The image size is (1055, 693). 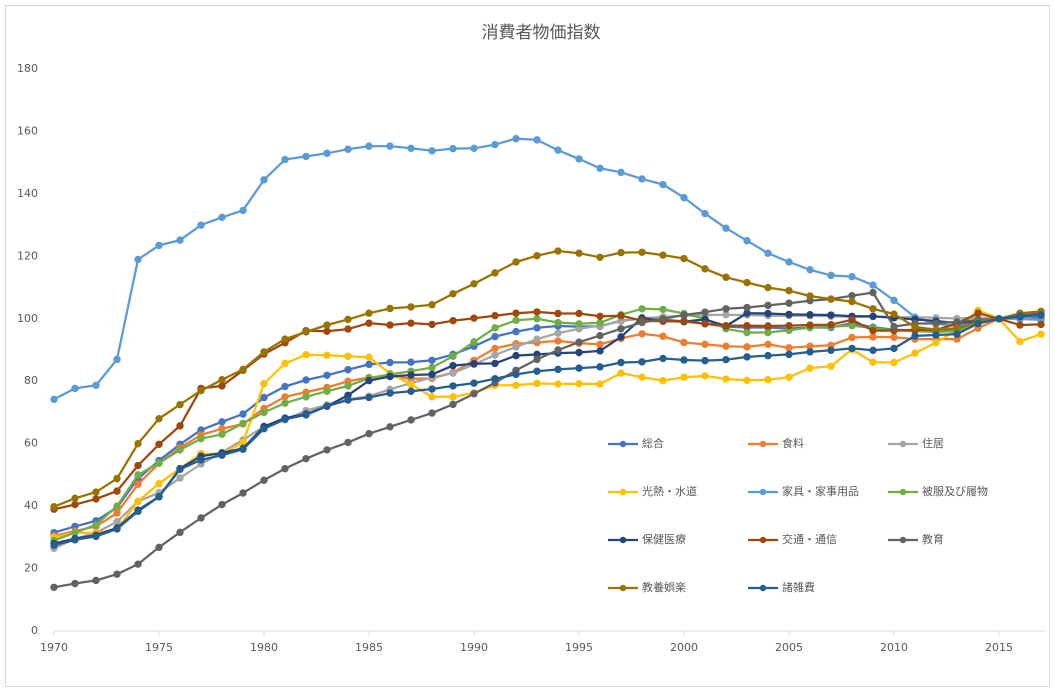 I want to click on legend-marker, so click(x=903, y=492).